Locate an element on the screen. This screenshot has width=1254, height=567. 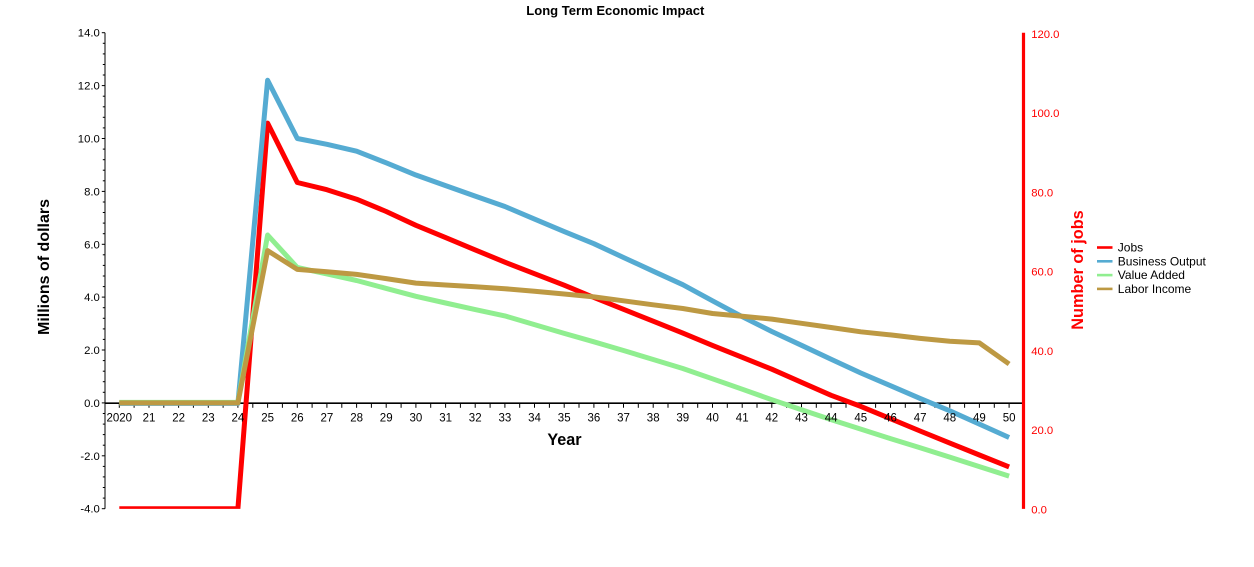
svg-text: -4.0 is located at coordinates (89, 510).